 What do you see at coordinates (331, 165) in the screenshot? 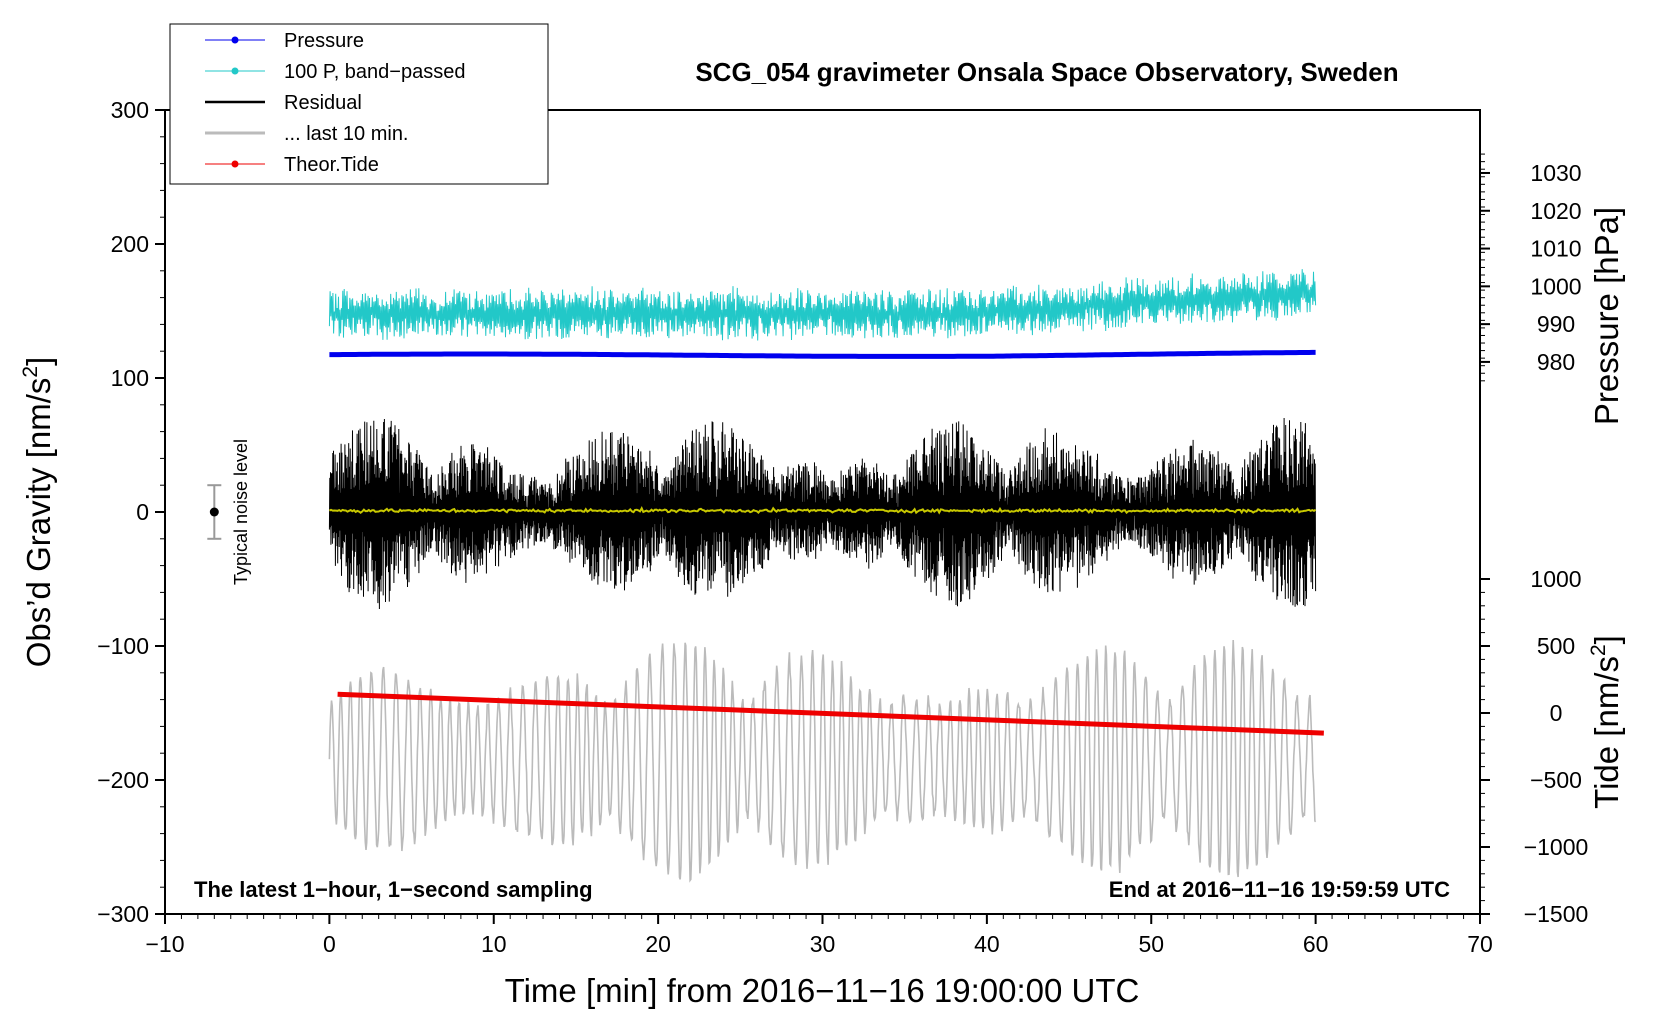
I see `legend-label-4: Theor.Tide` at bounding box center [331, 165].